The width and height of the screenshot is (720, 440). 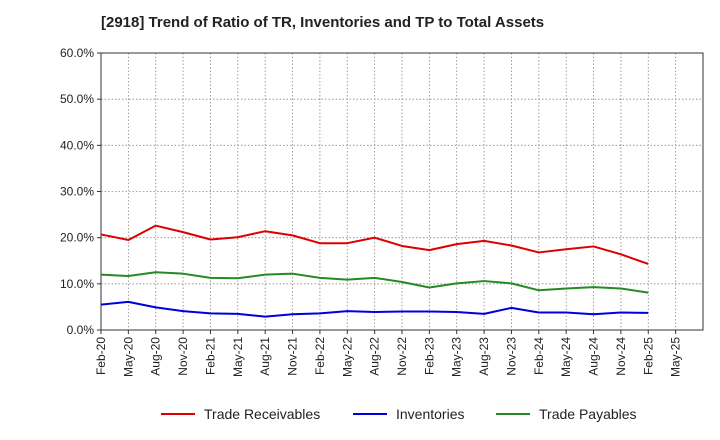 I want to click on x-tick-label: May-22, so click(x=347, y=357).